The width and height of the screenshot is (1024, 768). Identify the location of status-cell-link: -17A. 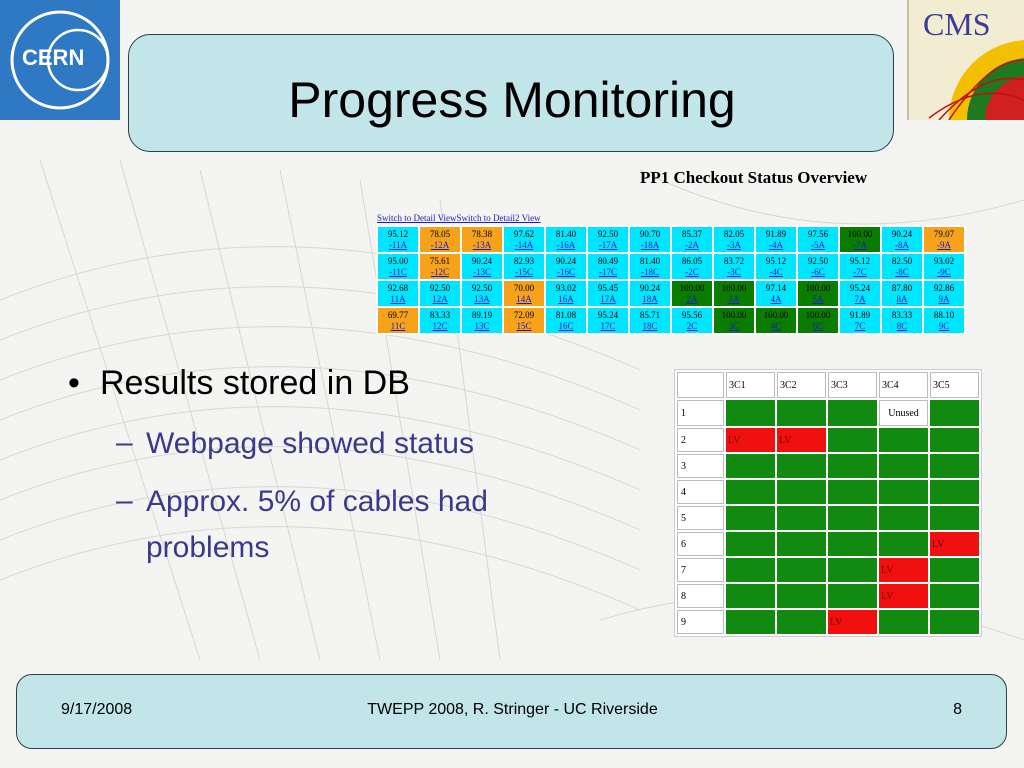
(608, 244).